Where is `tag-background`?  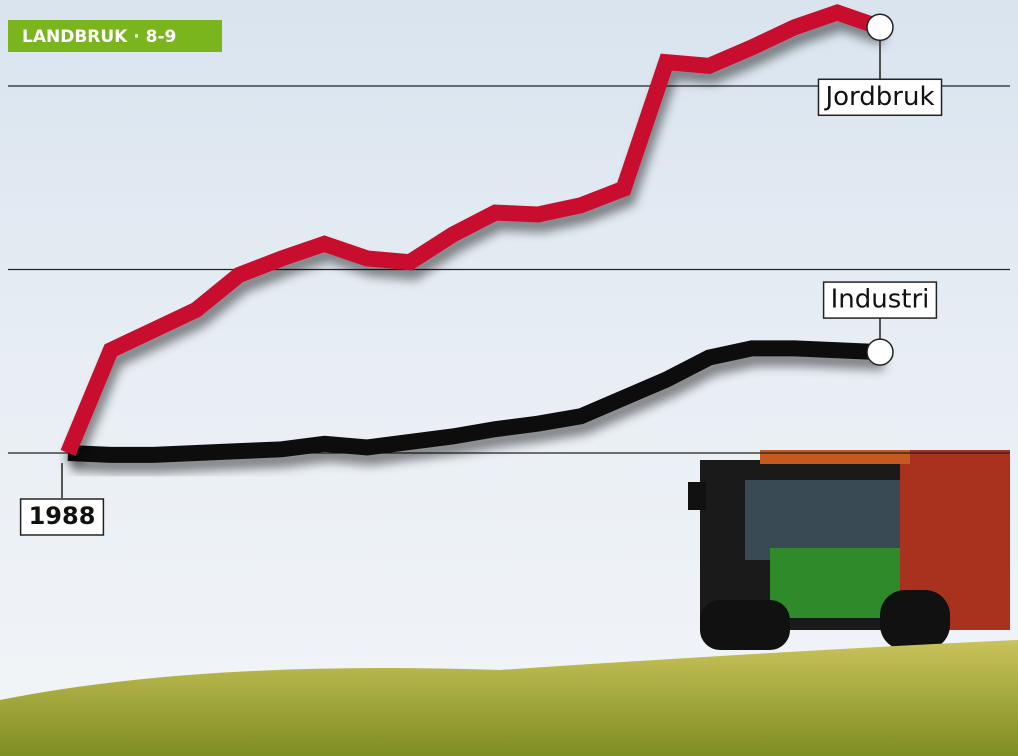
tag-background is located at coordinates (115, 36).